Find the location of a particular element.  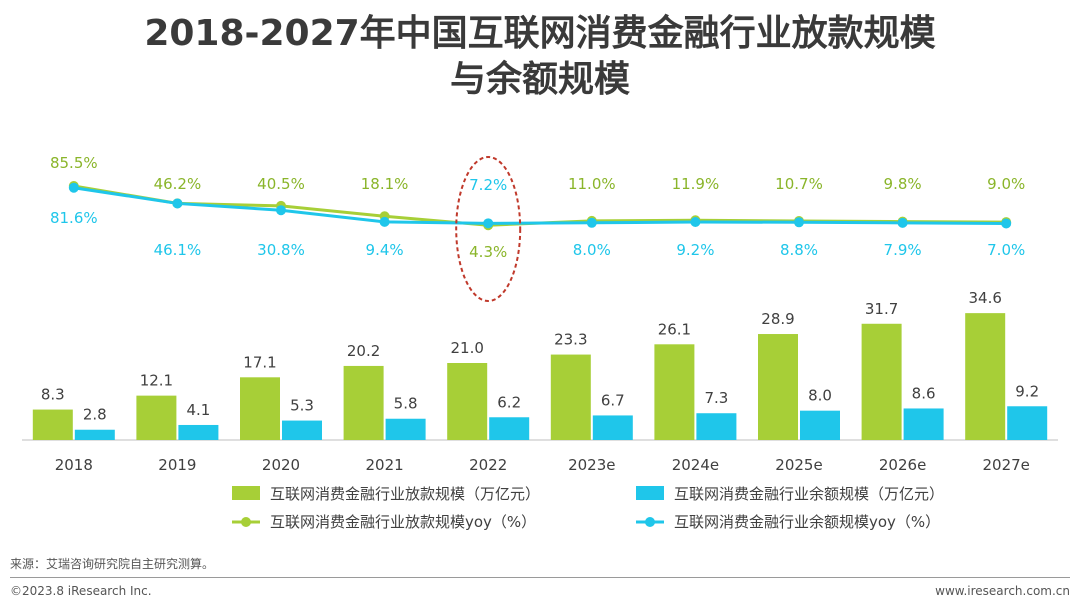

x-tick-label: 2025e is located at coordinates (798, 465).